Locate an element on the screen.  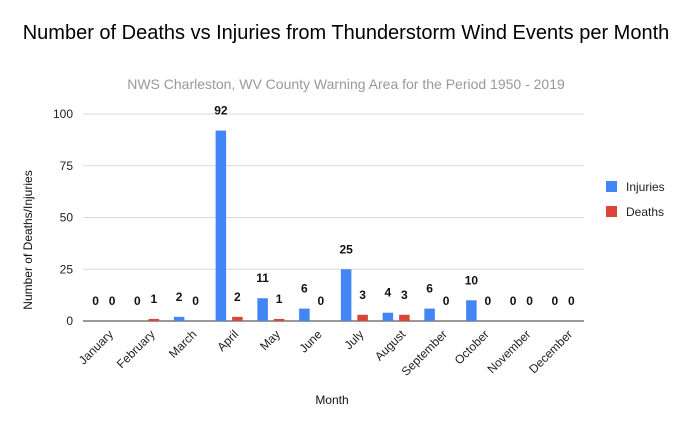
x-tick-label: November is located at coordinates (508, 351).